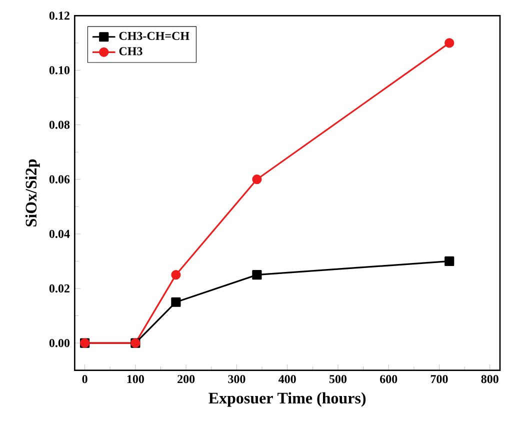 This screenshot has width=519, height=421. What do you see at coordinates (59, 234) in the screenshot?
I see `y-tick-label: 0.04` at bounding box center [59, 234].